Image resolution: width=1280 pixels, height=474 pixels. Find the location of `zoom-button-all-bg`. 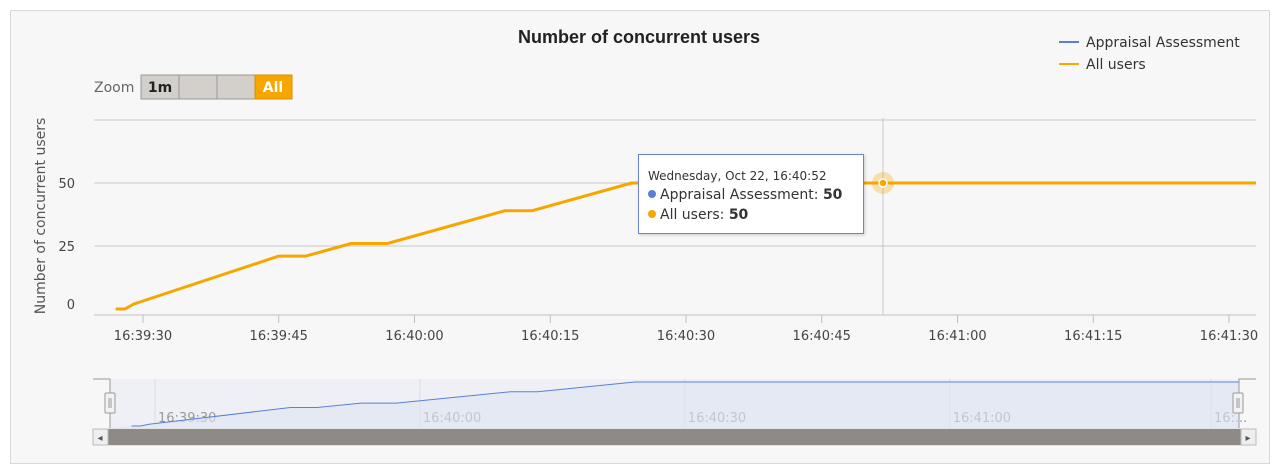

zoom-button-all-bg is located at coordinates (273, 87).